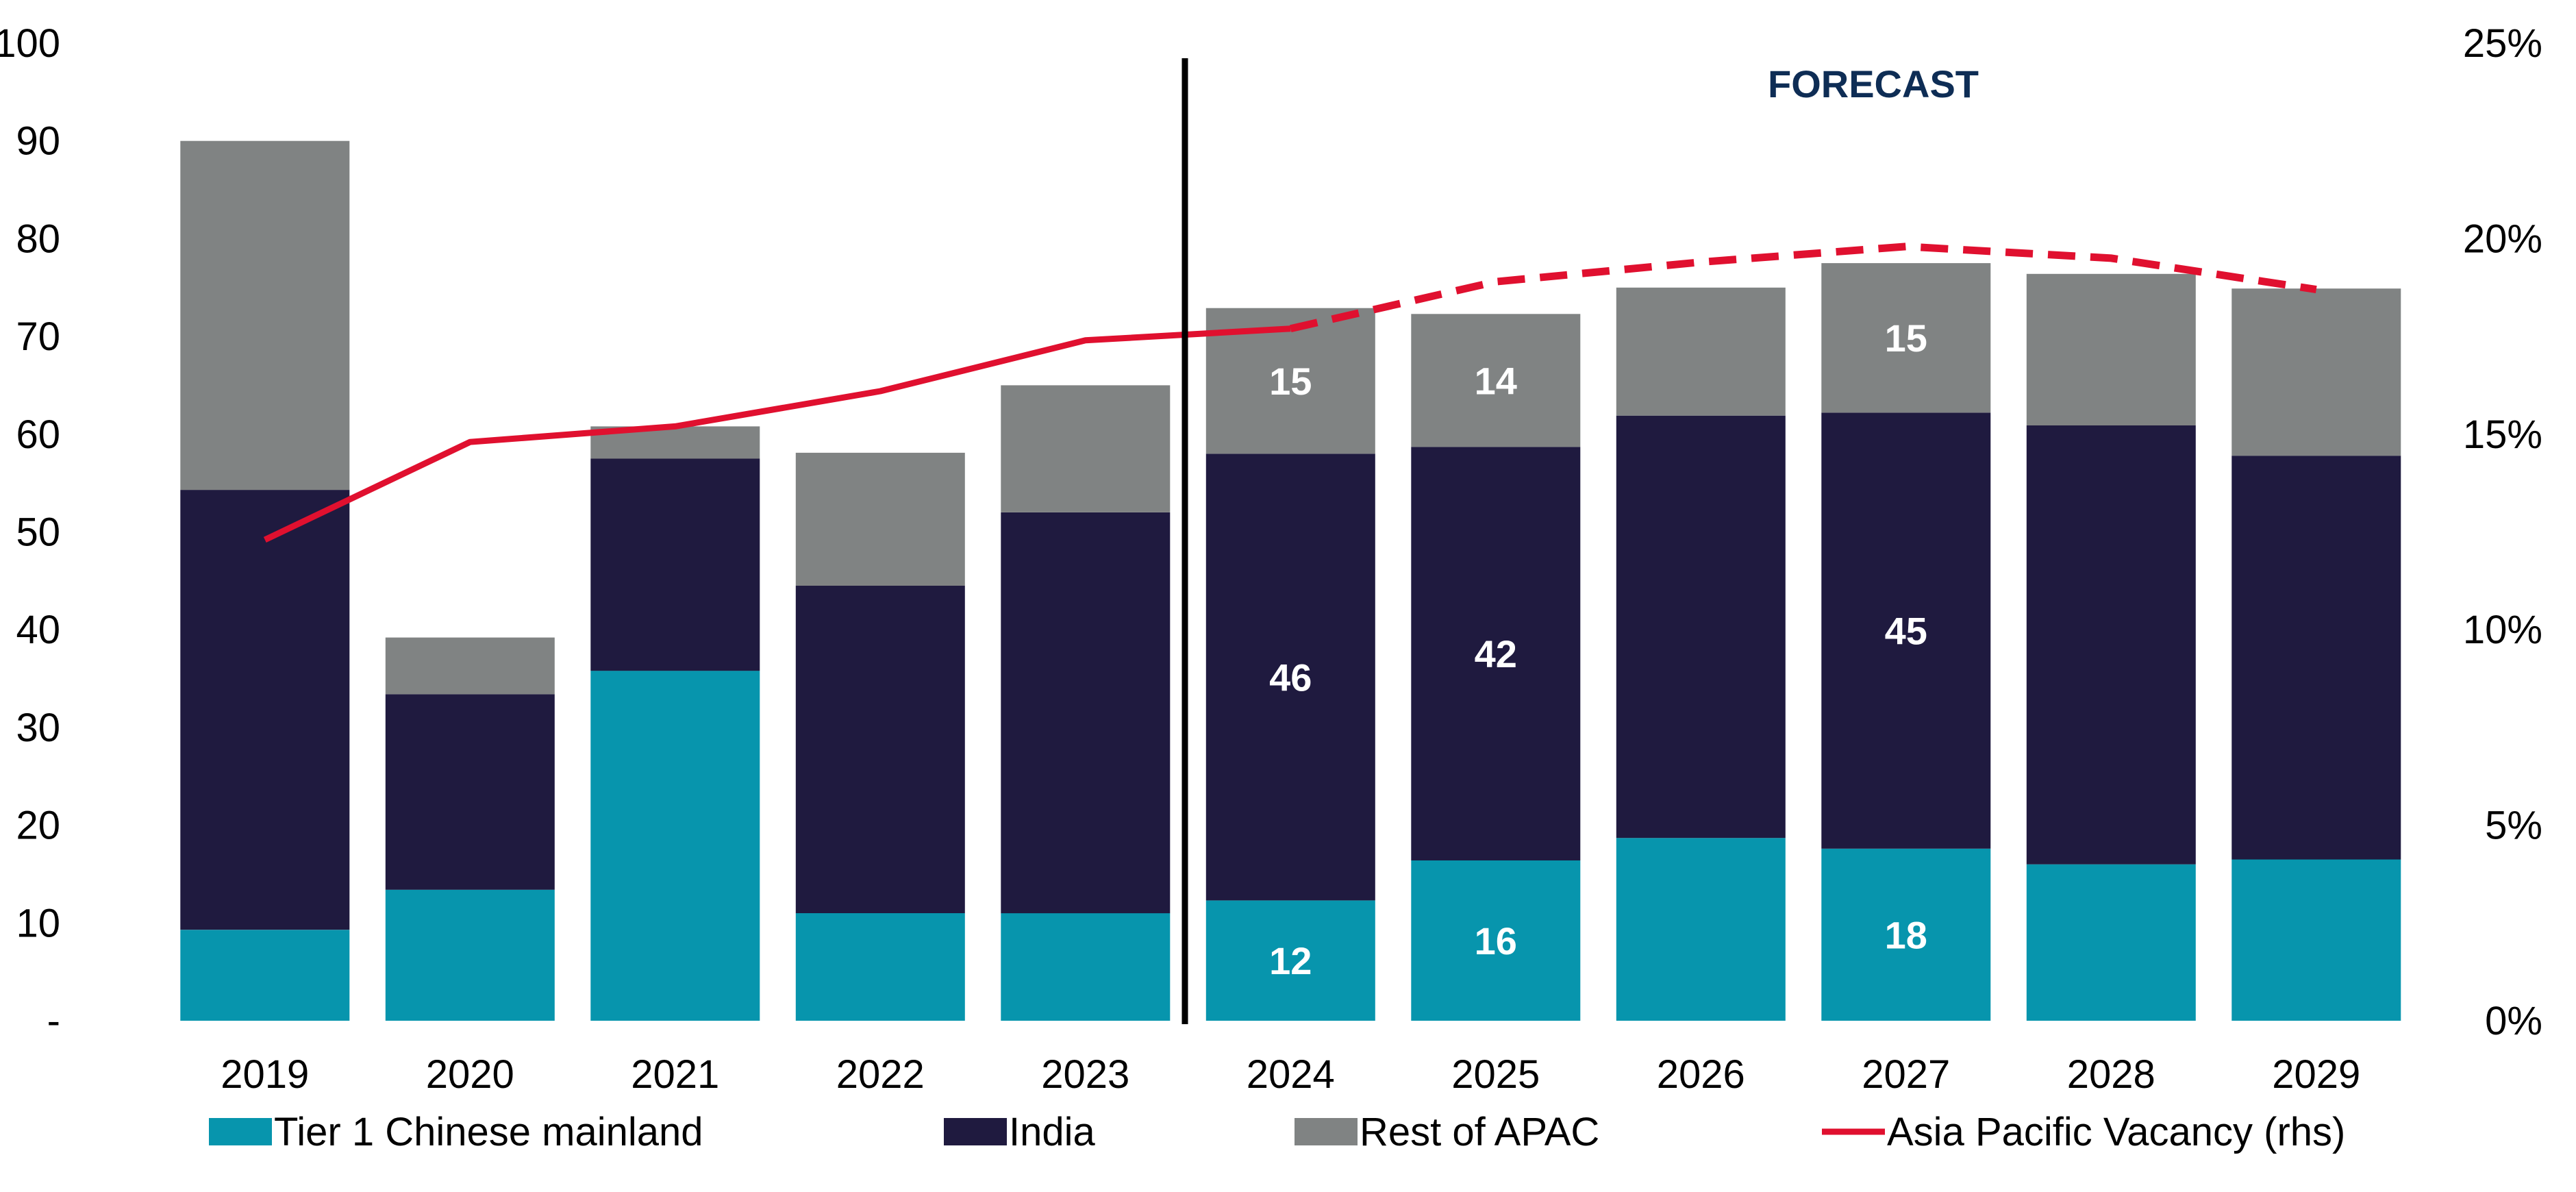 This screenshot has width=2576, height=1192. I want to click on data-label-india-2024: 46, so click(1290, 677).